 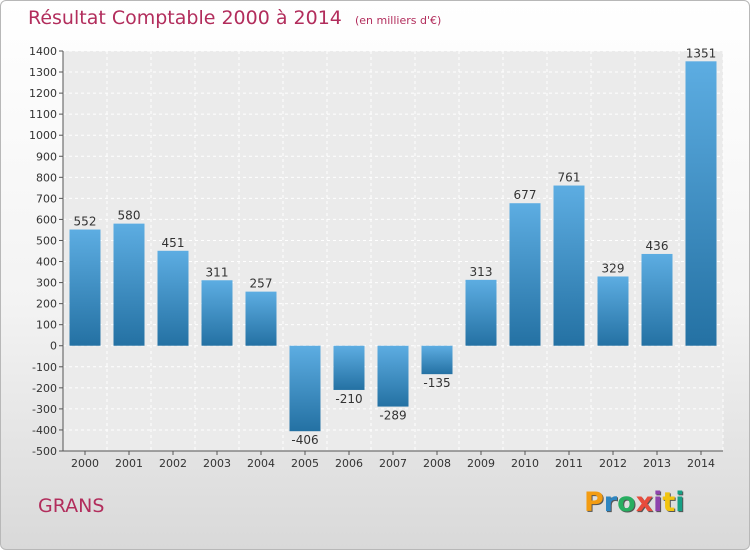 What do you see at coordinates (261, 318) in the screenshot?
I see `bar-2004` at bounding box center [261, 318].